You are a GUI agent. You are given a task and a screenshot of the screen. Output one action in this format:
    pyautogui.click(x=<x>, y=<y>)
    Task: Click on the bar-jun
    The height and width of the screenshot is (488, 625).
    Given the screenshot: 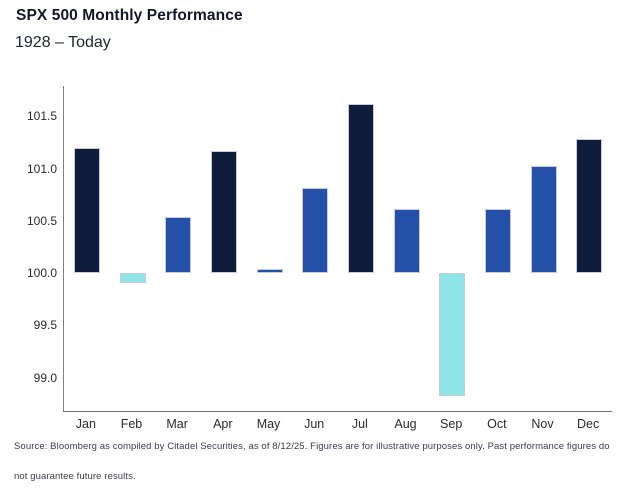 What is the action you would take?
    pyautogui.click(x=315, y=231)
    